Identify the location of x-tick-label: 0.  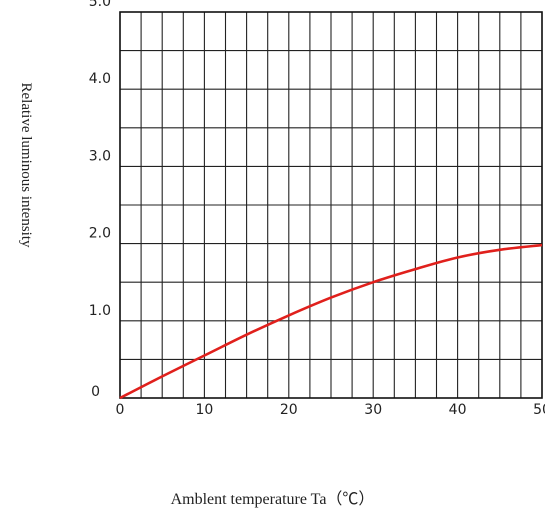
(120, 410).